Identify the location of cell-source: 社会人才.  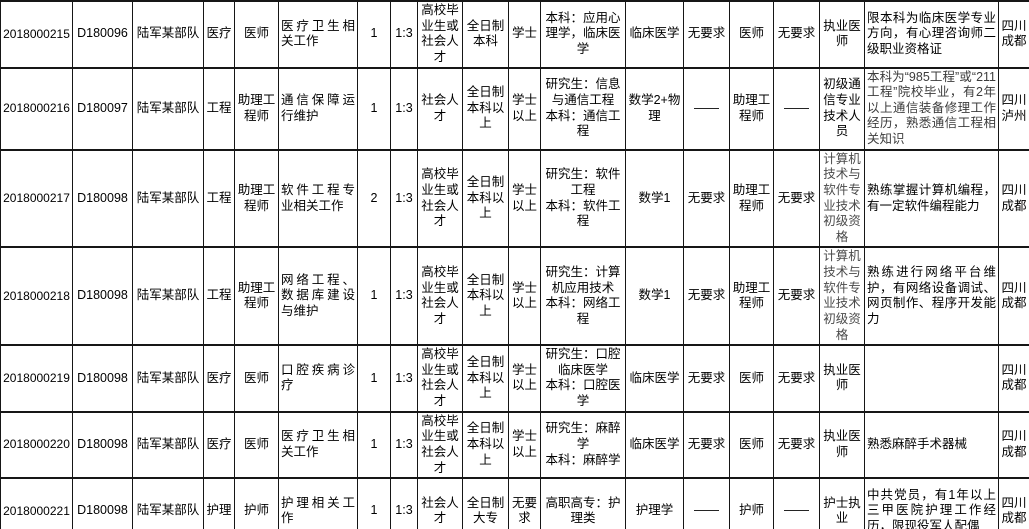
(440, 108).